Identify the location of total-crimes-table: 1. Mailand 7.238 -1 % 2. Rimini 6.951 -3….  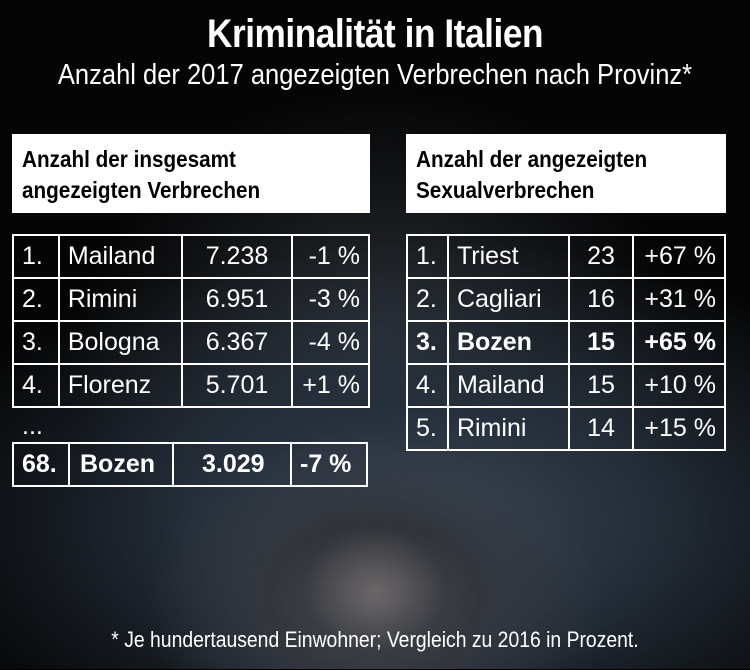
(191, 321).